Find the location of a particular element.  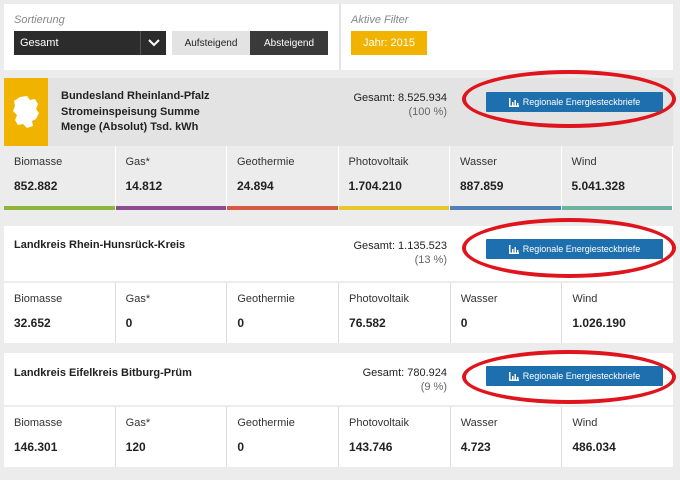

state-title-line2: Stromeinspeisung Summe is located at coordinates (130, 111).